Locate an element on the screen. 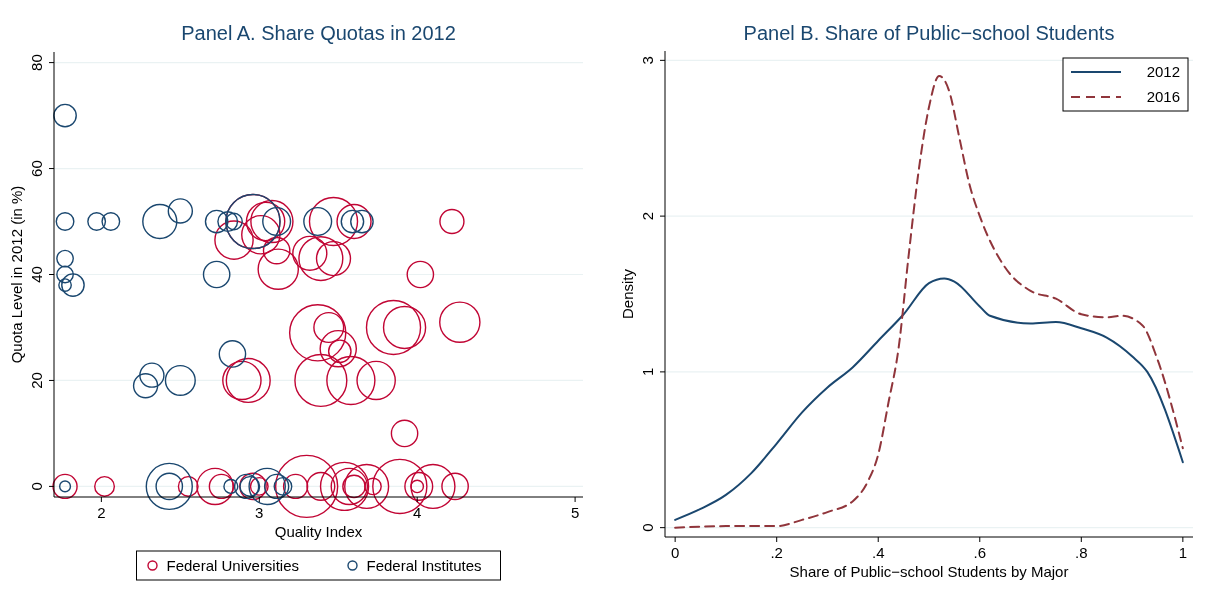  y-tick-label: 2 is located at coordinates (647, 216).